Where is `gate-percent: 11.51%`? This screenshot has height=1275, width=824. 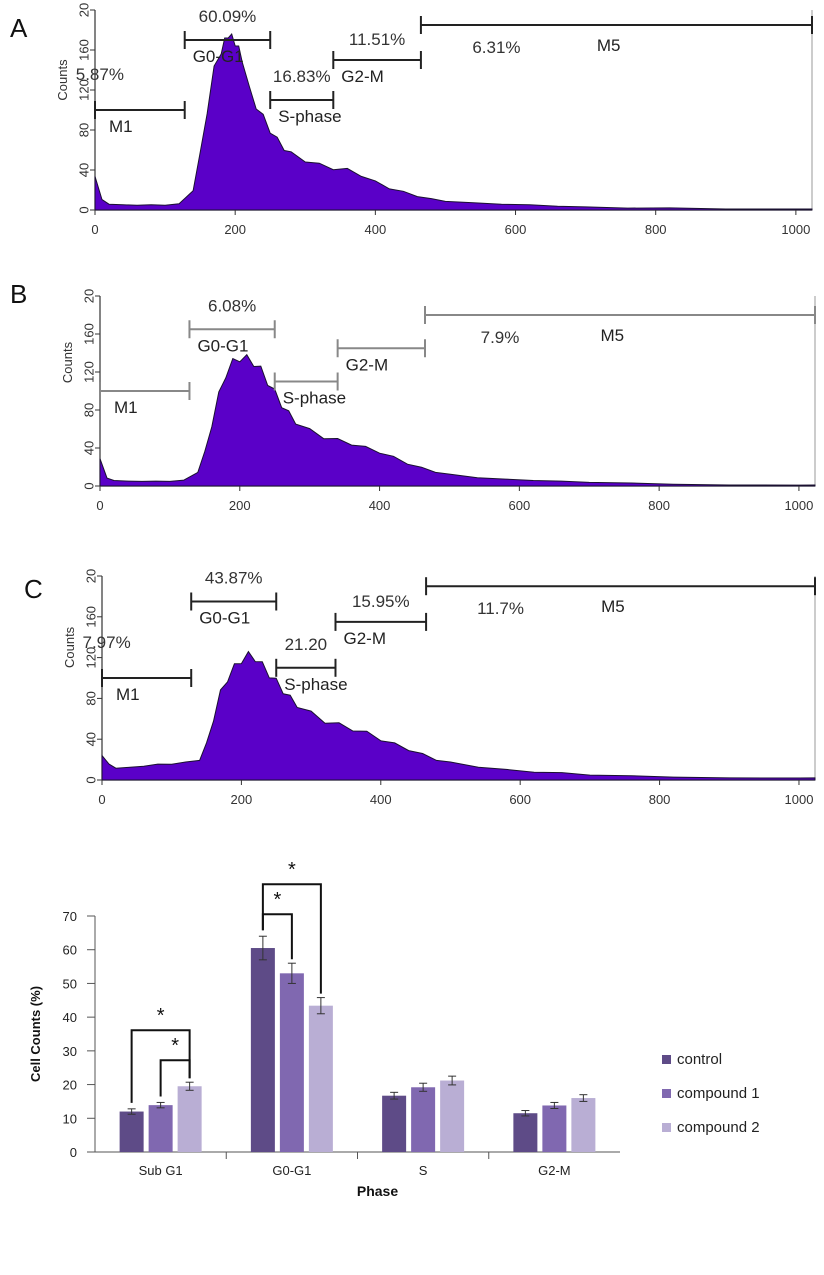 gate-percent: 11.51% is located at coordinates (377, 39).